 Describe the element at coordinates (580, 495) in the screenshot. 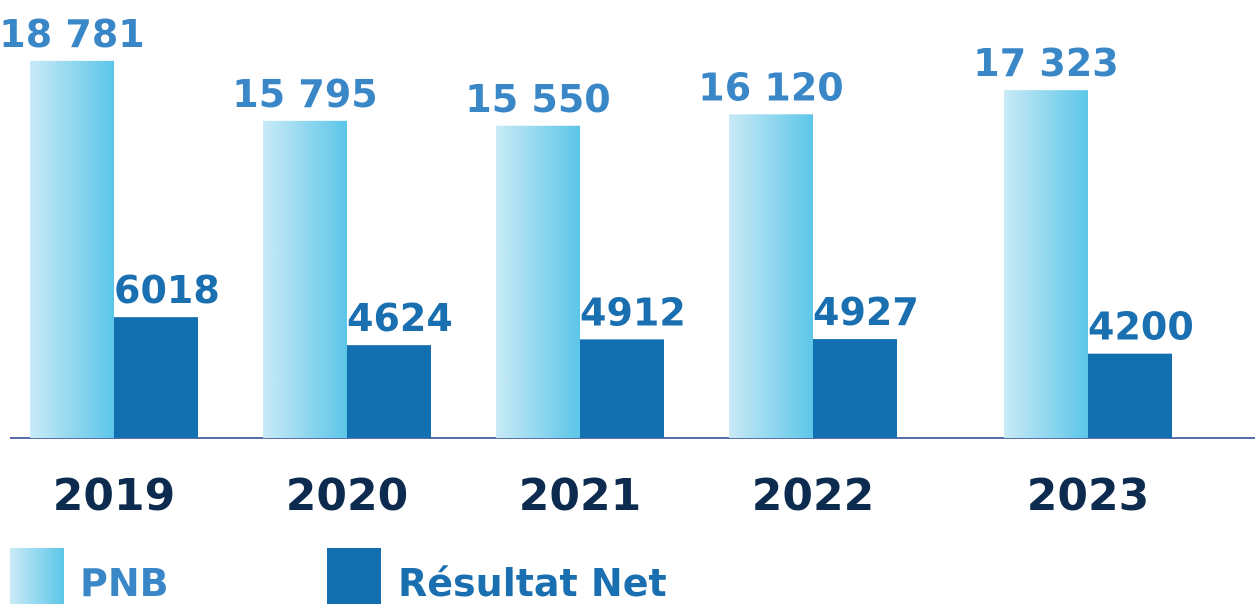

I see `x-tick-label: 2021` at that location.